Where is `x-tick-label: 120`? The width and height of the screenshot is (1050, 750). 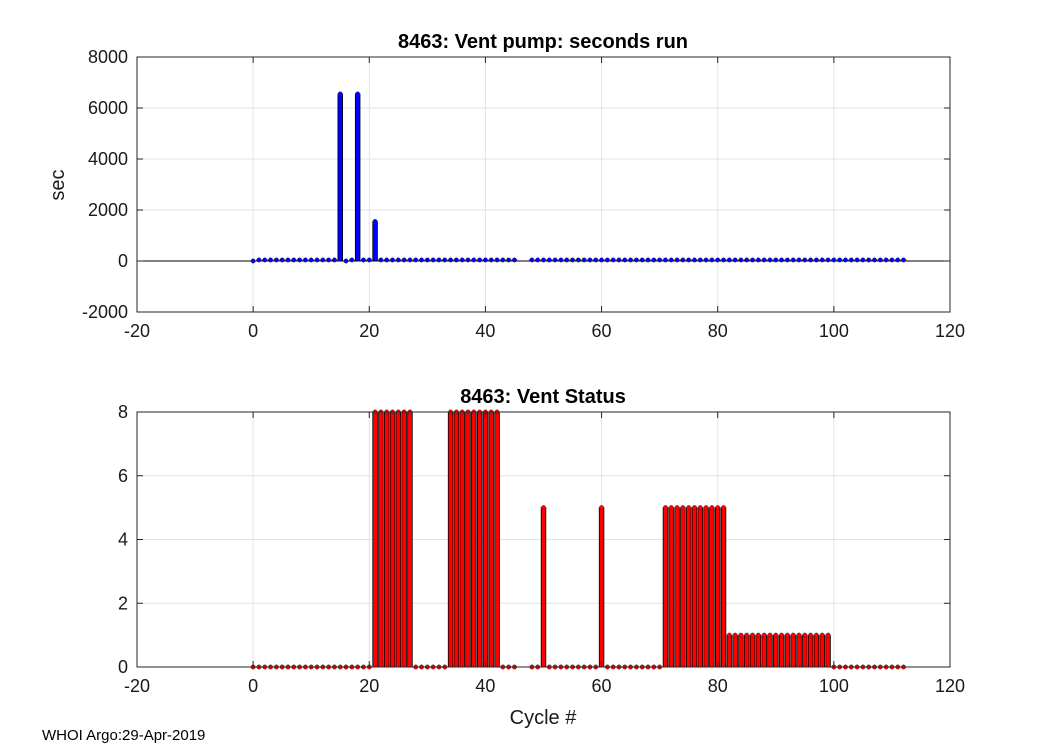
x-tick-label: 120 is located at coordinates (950, 331).